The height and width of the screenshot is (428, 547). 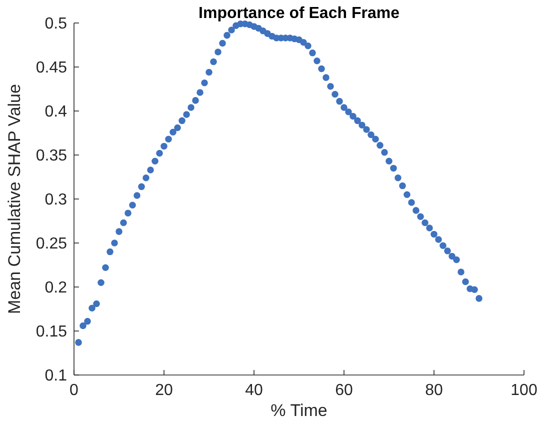 What do you see at coordinates (52, 244) in the screenshot?
I see `y-tick-label: 0.25` at bounding box center [52, 244].